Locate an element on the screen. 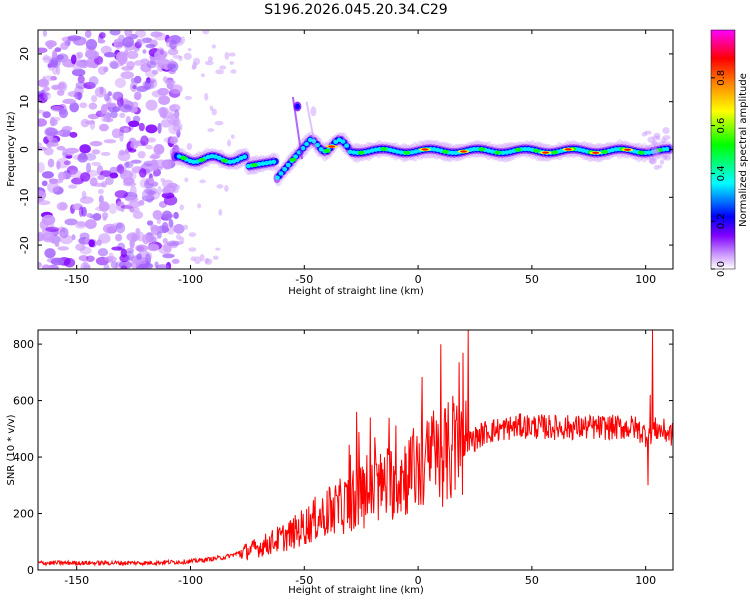 Image resolution: width=750 pixels, height=600 pixels. top-y-axis-label: Frequency (Hz) is located at coordinates (11, 149).